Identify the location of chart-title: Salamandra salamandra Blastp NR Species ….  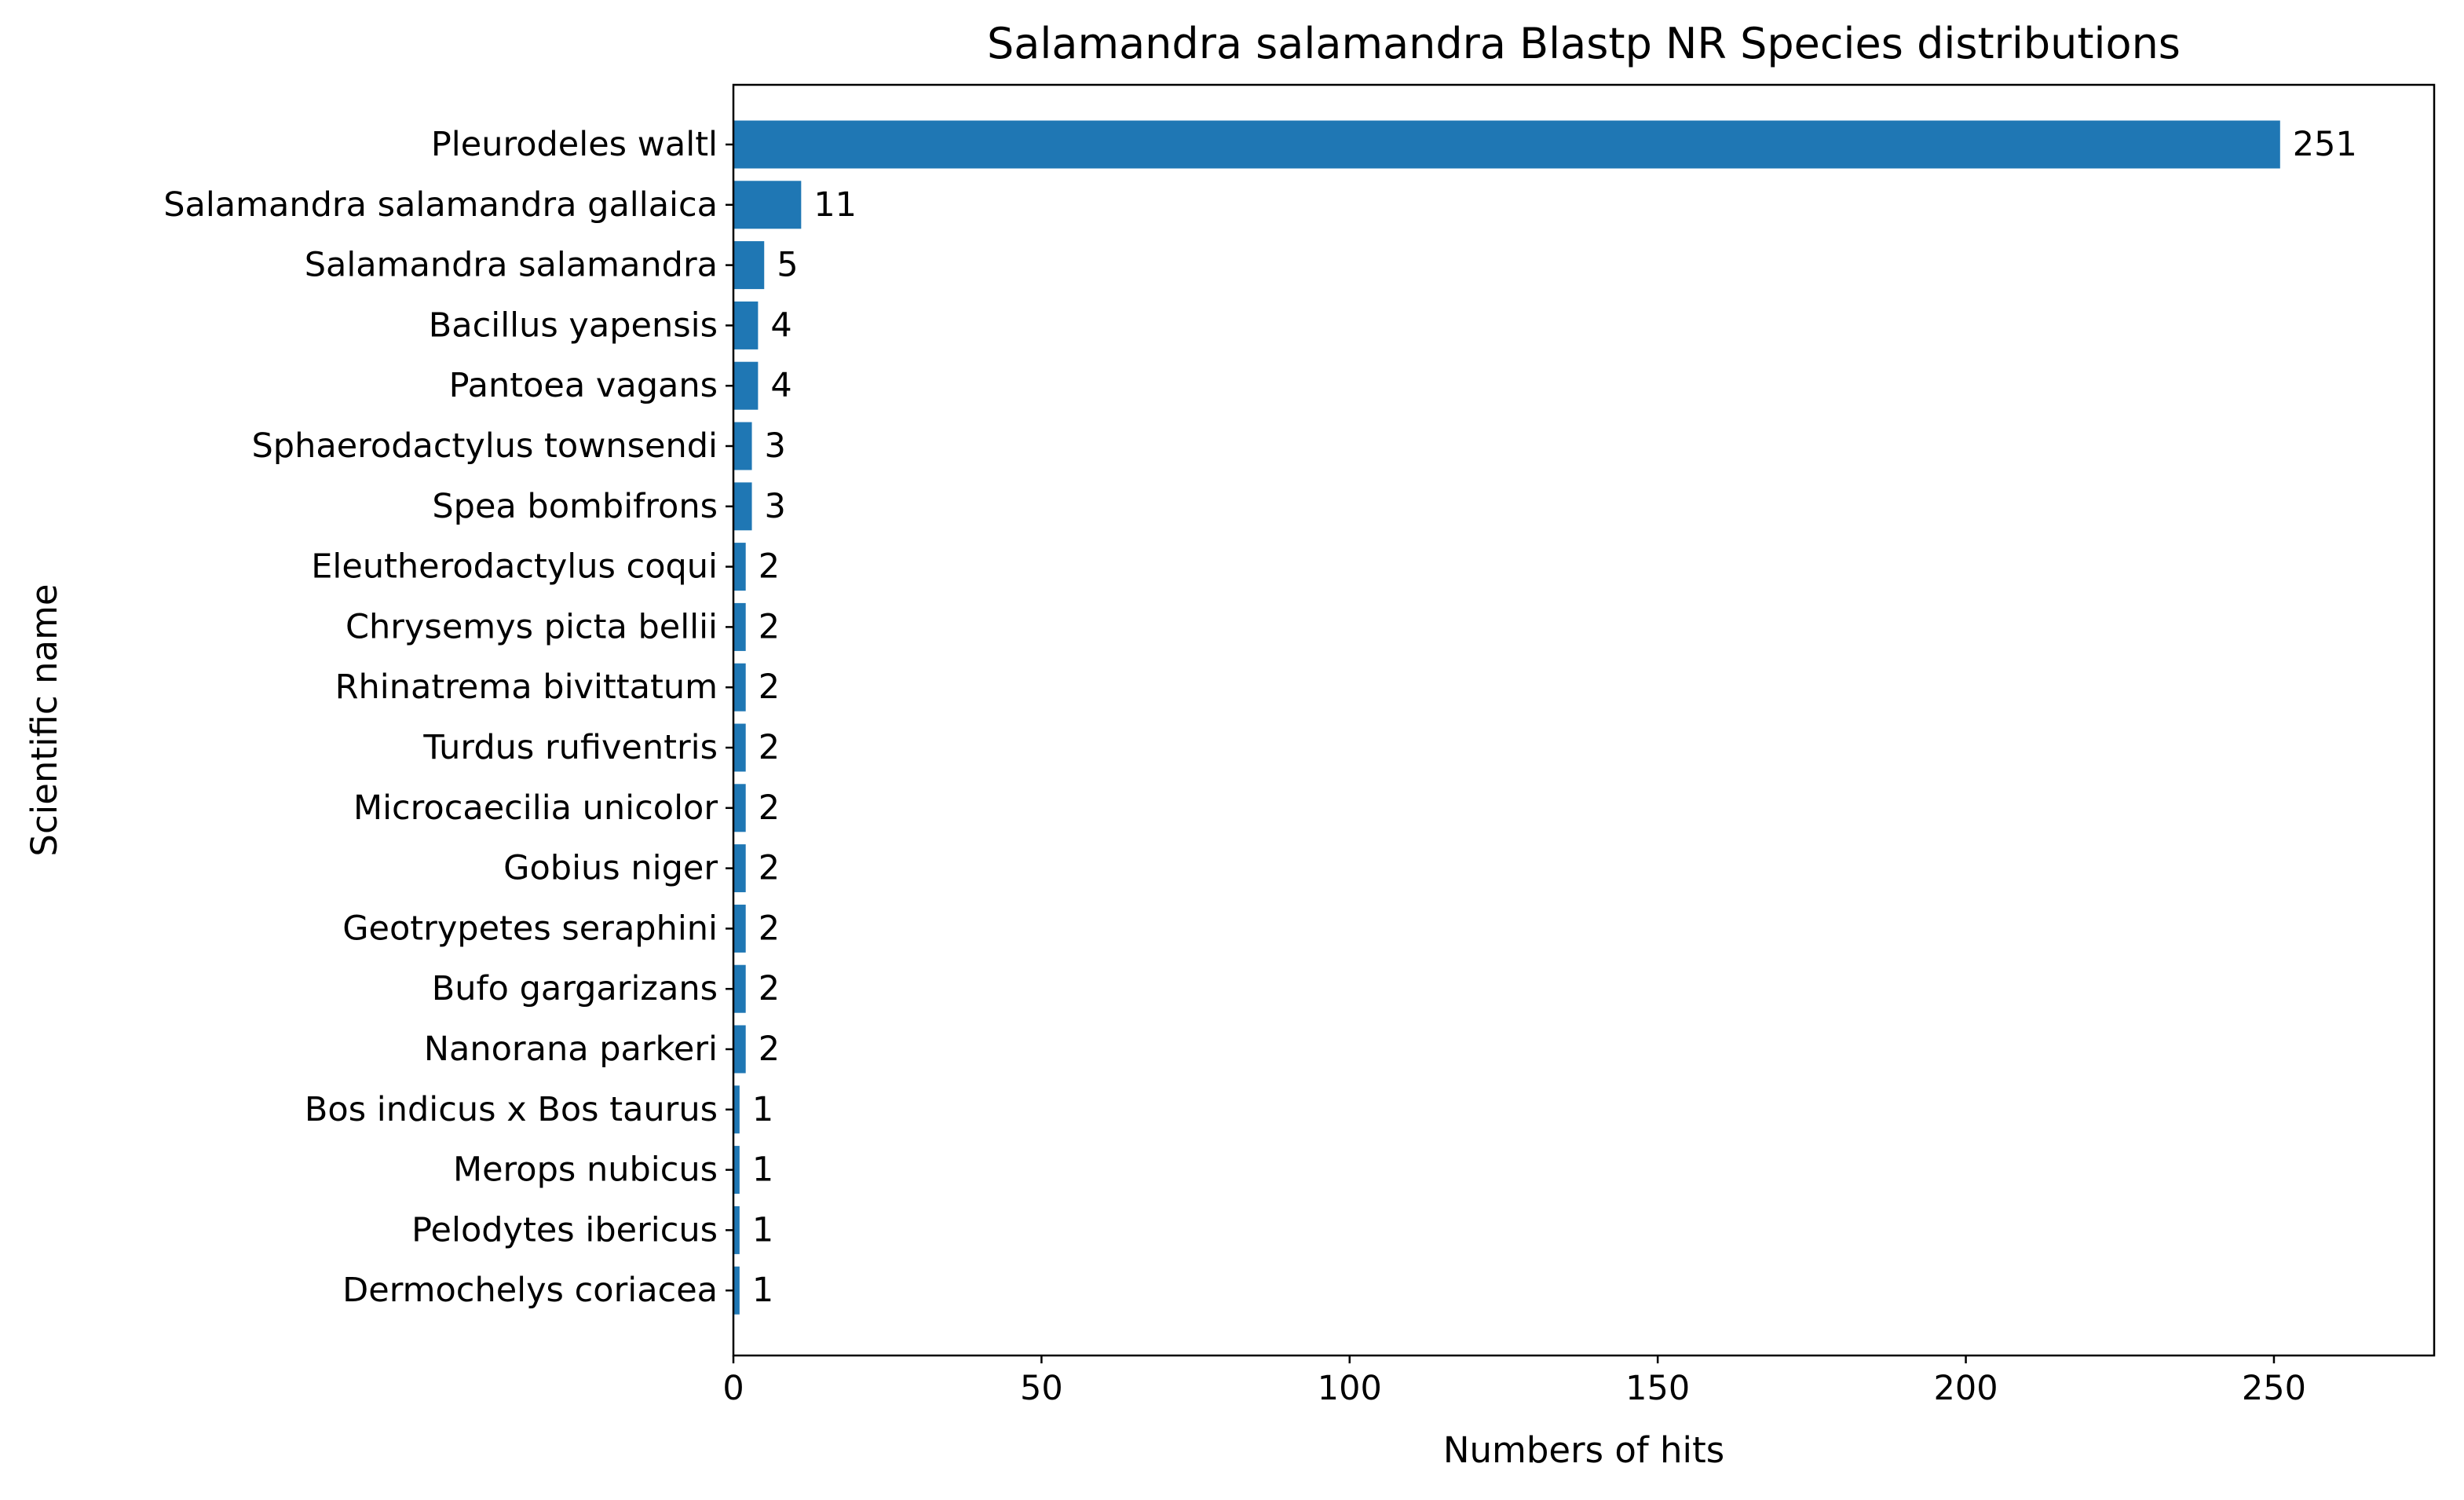
(1584, 43).